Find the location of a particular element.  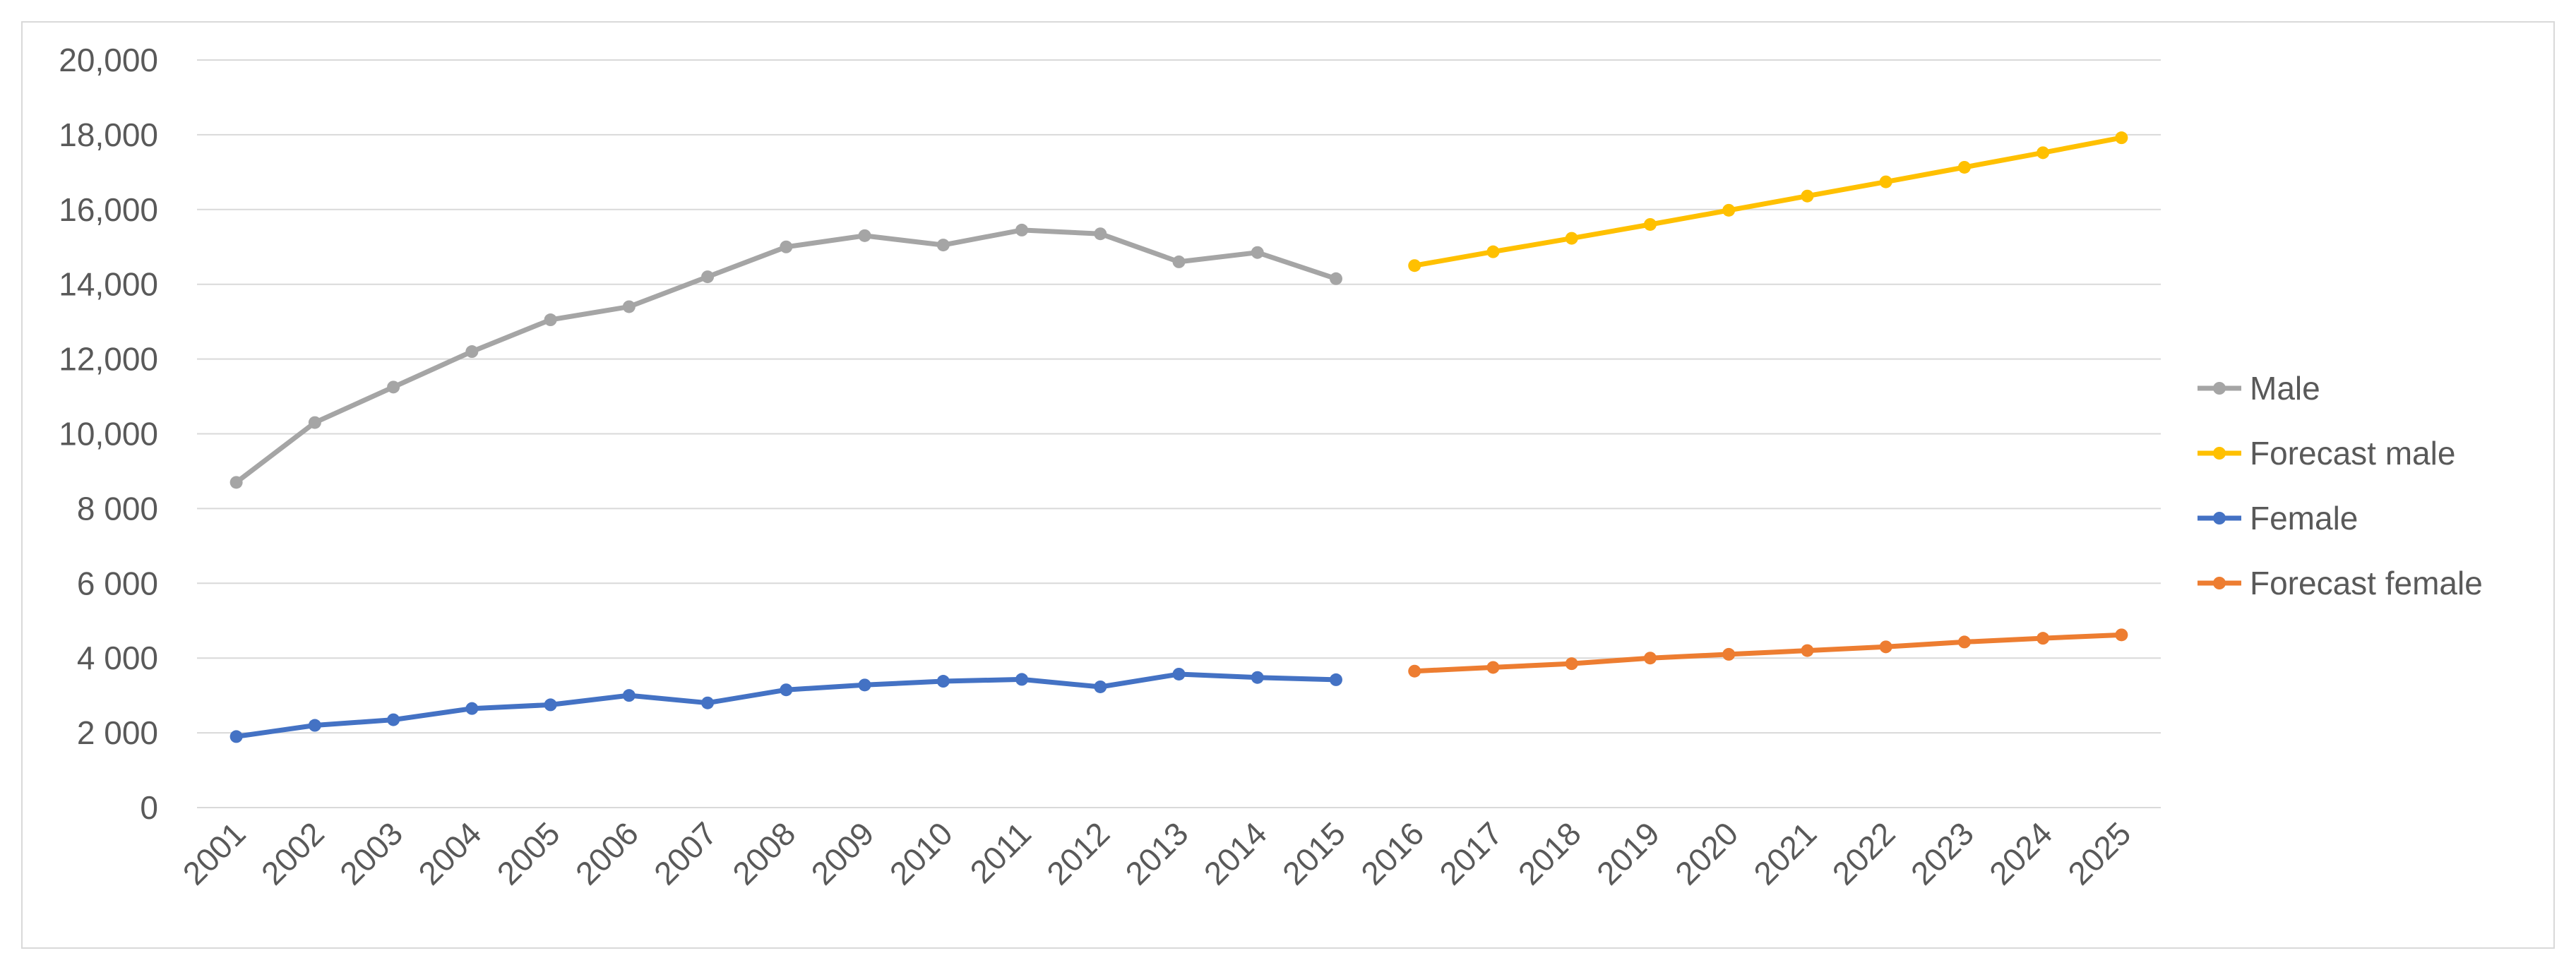

legend-item-male: Male is located at coordinates (2259, 388).